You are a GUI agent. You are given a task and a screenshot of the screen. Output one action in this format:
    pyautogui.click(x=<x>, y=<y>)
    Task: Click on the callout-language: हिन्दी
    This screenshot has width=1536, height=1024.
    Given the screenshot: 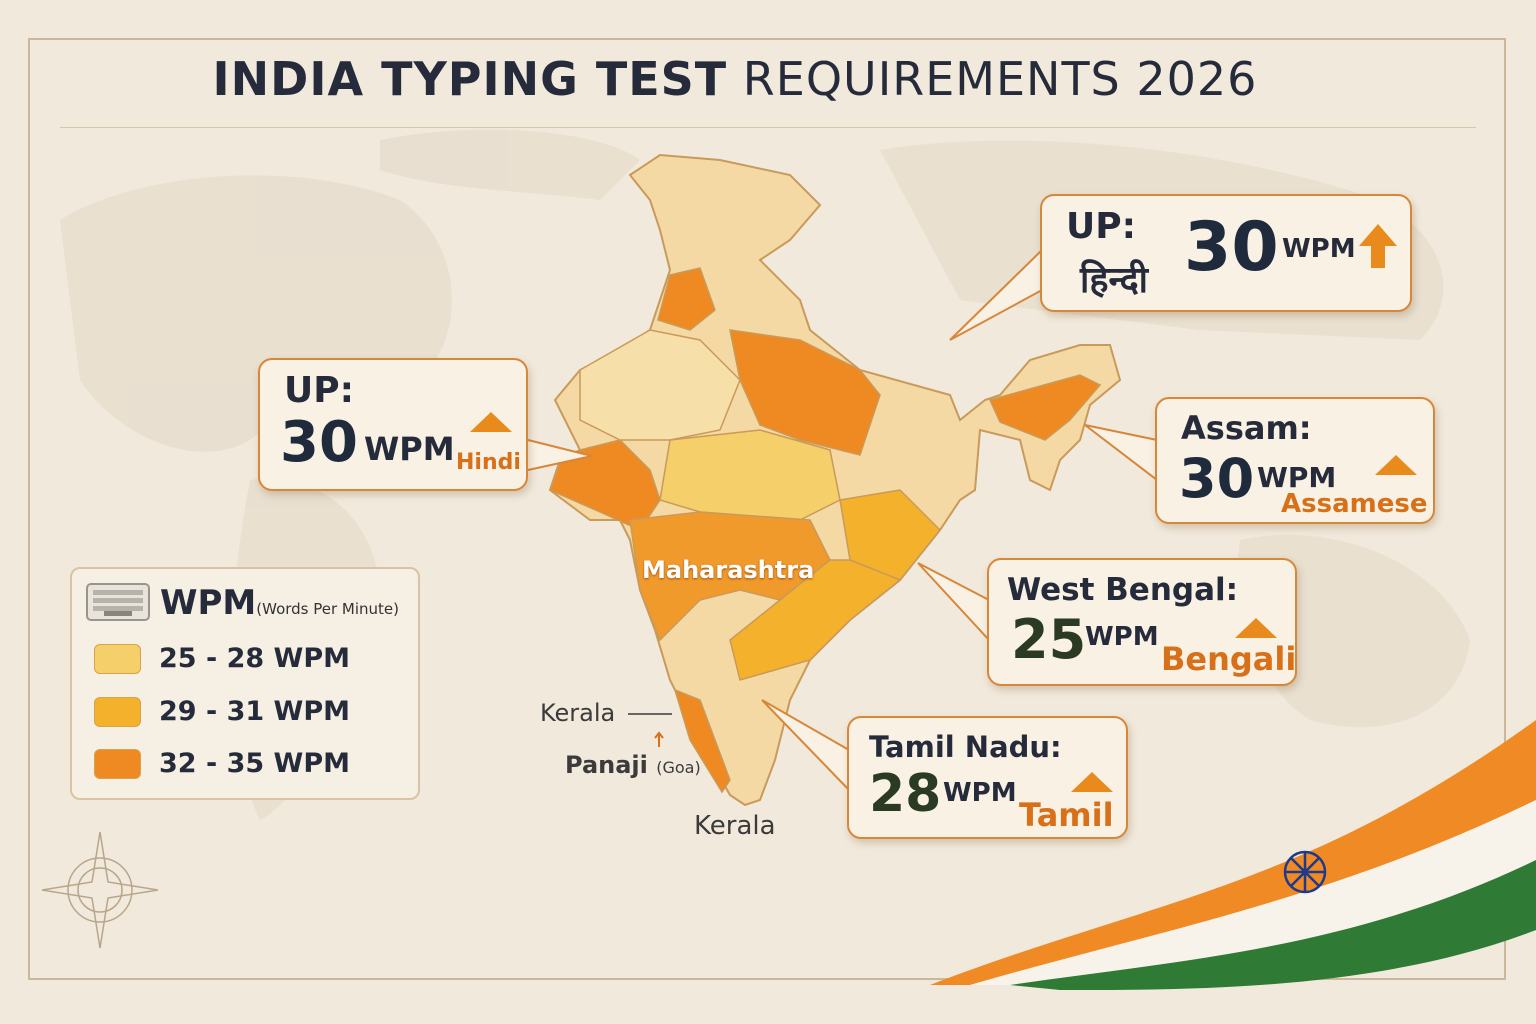 What is the action you would take?
    pyautogui.click(x=1114, y=280)
    